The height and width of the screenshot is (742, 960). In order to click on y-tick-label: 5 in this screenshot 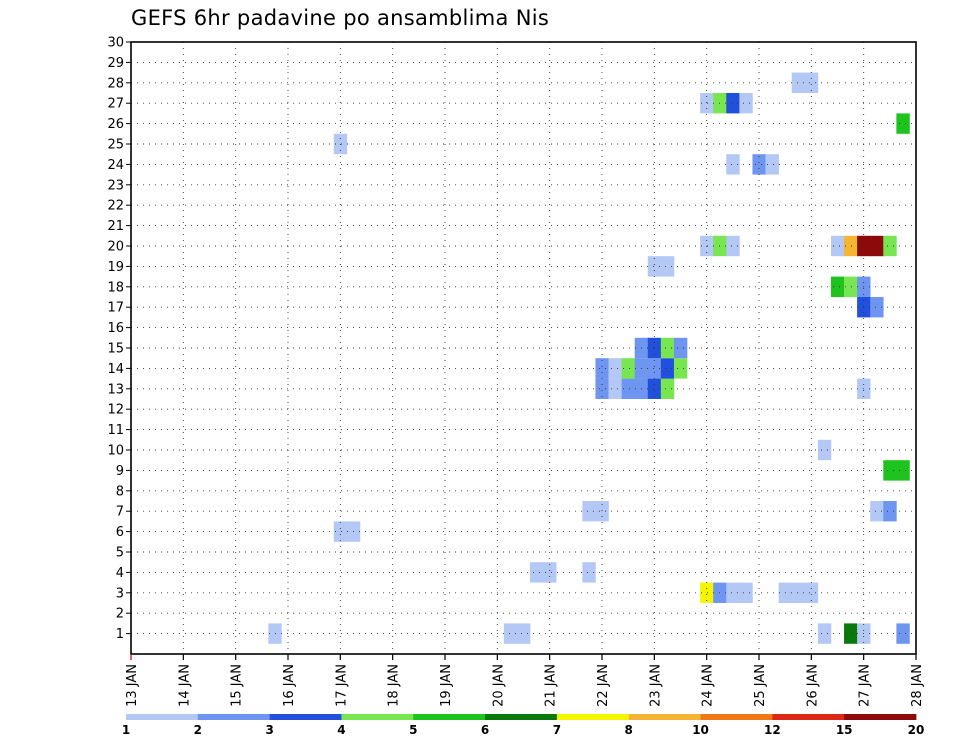, I will do `click(120, 553)`.